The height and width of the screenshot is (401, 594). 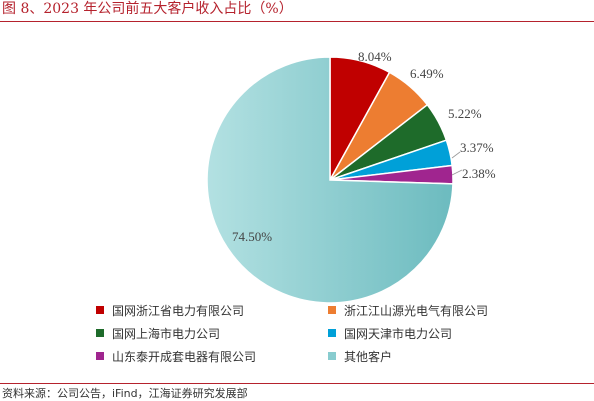 I want to click on legend-item-1: 国网浙江省电力有限公司, so click(x=170, y=311).